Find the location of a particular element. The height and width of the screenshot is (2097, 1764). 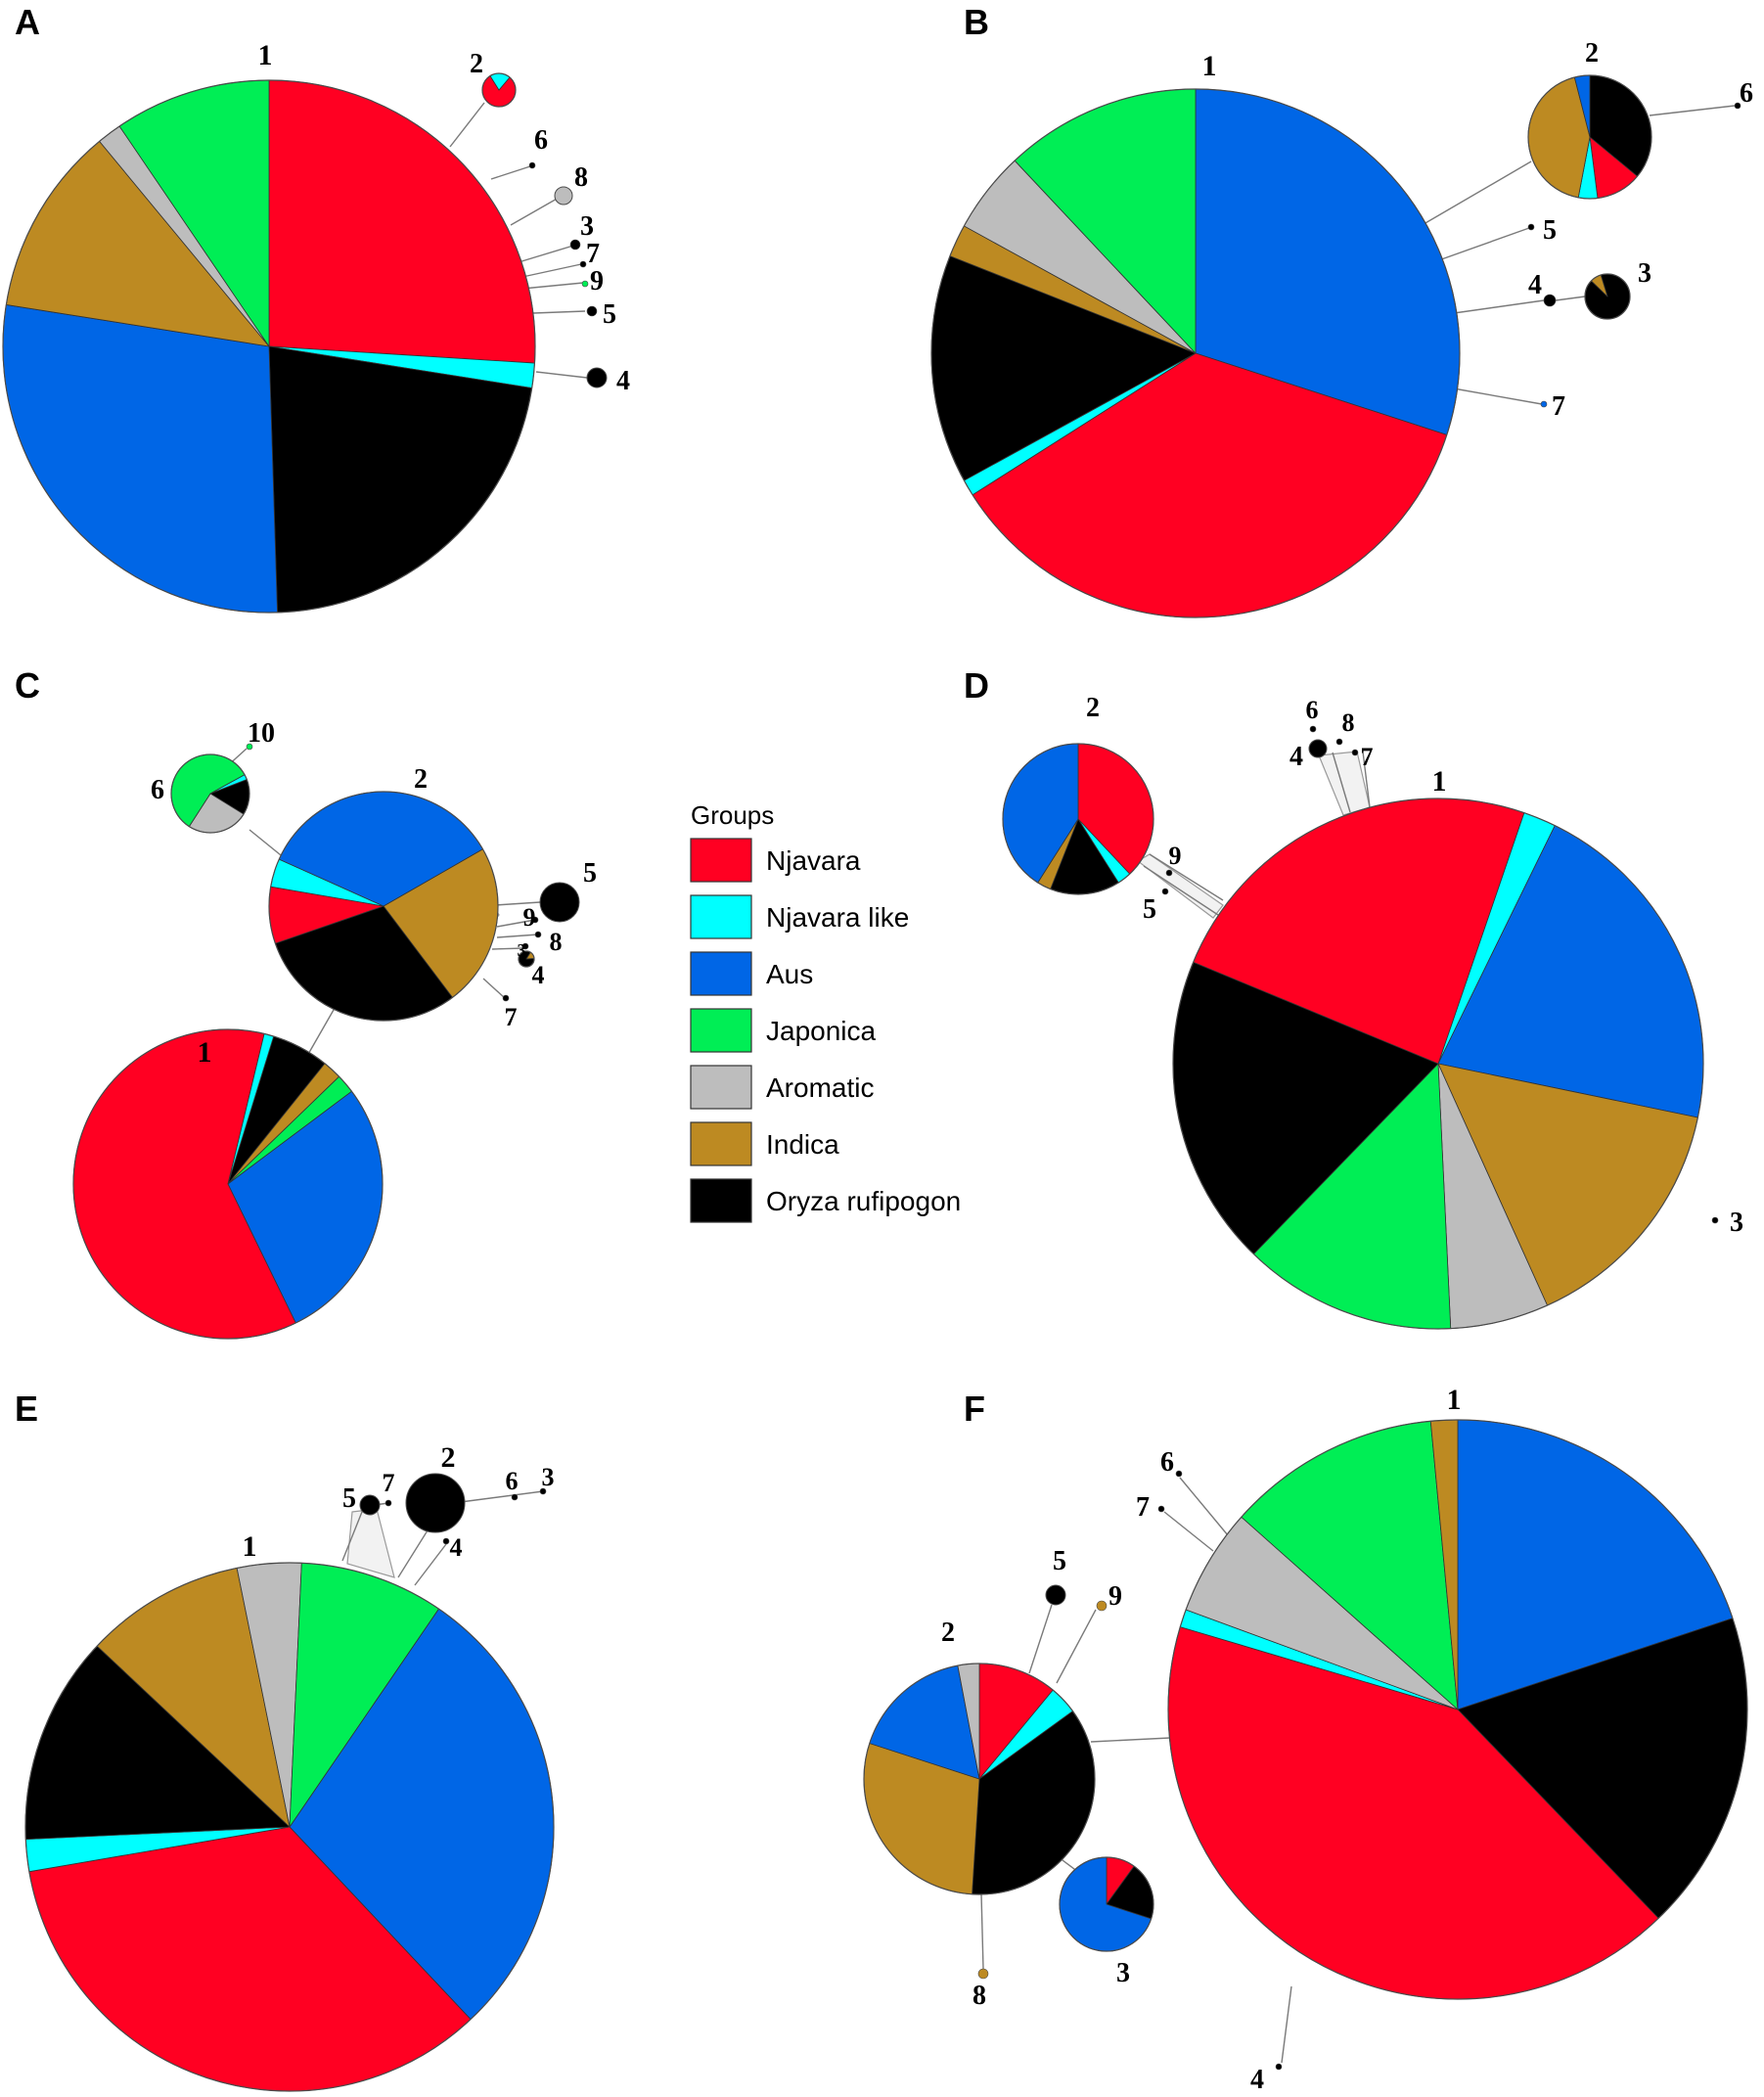

node-number-c6: 6 is located at coordinates (157, 790).